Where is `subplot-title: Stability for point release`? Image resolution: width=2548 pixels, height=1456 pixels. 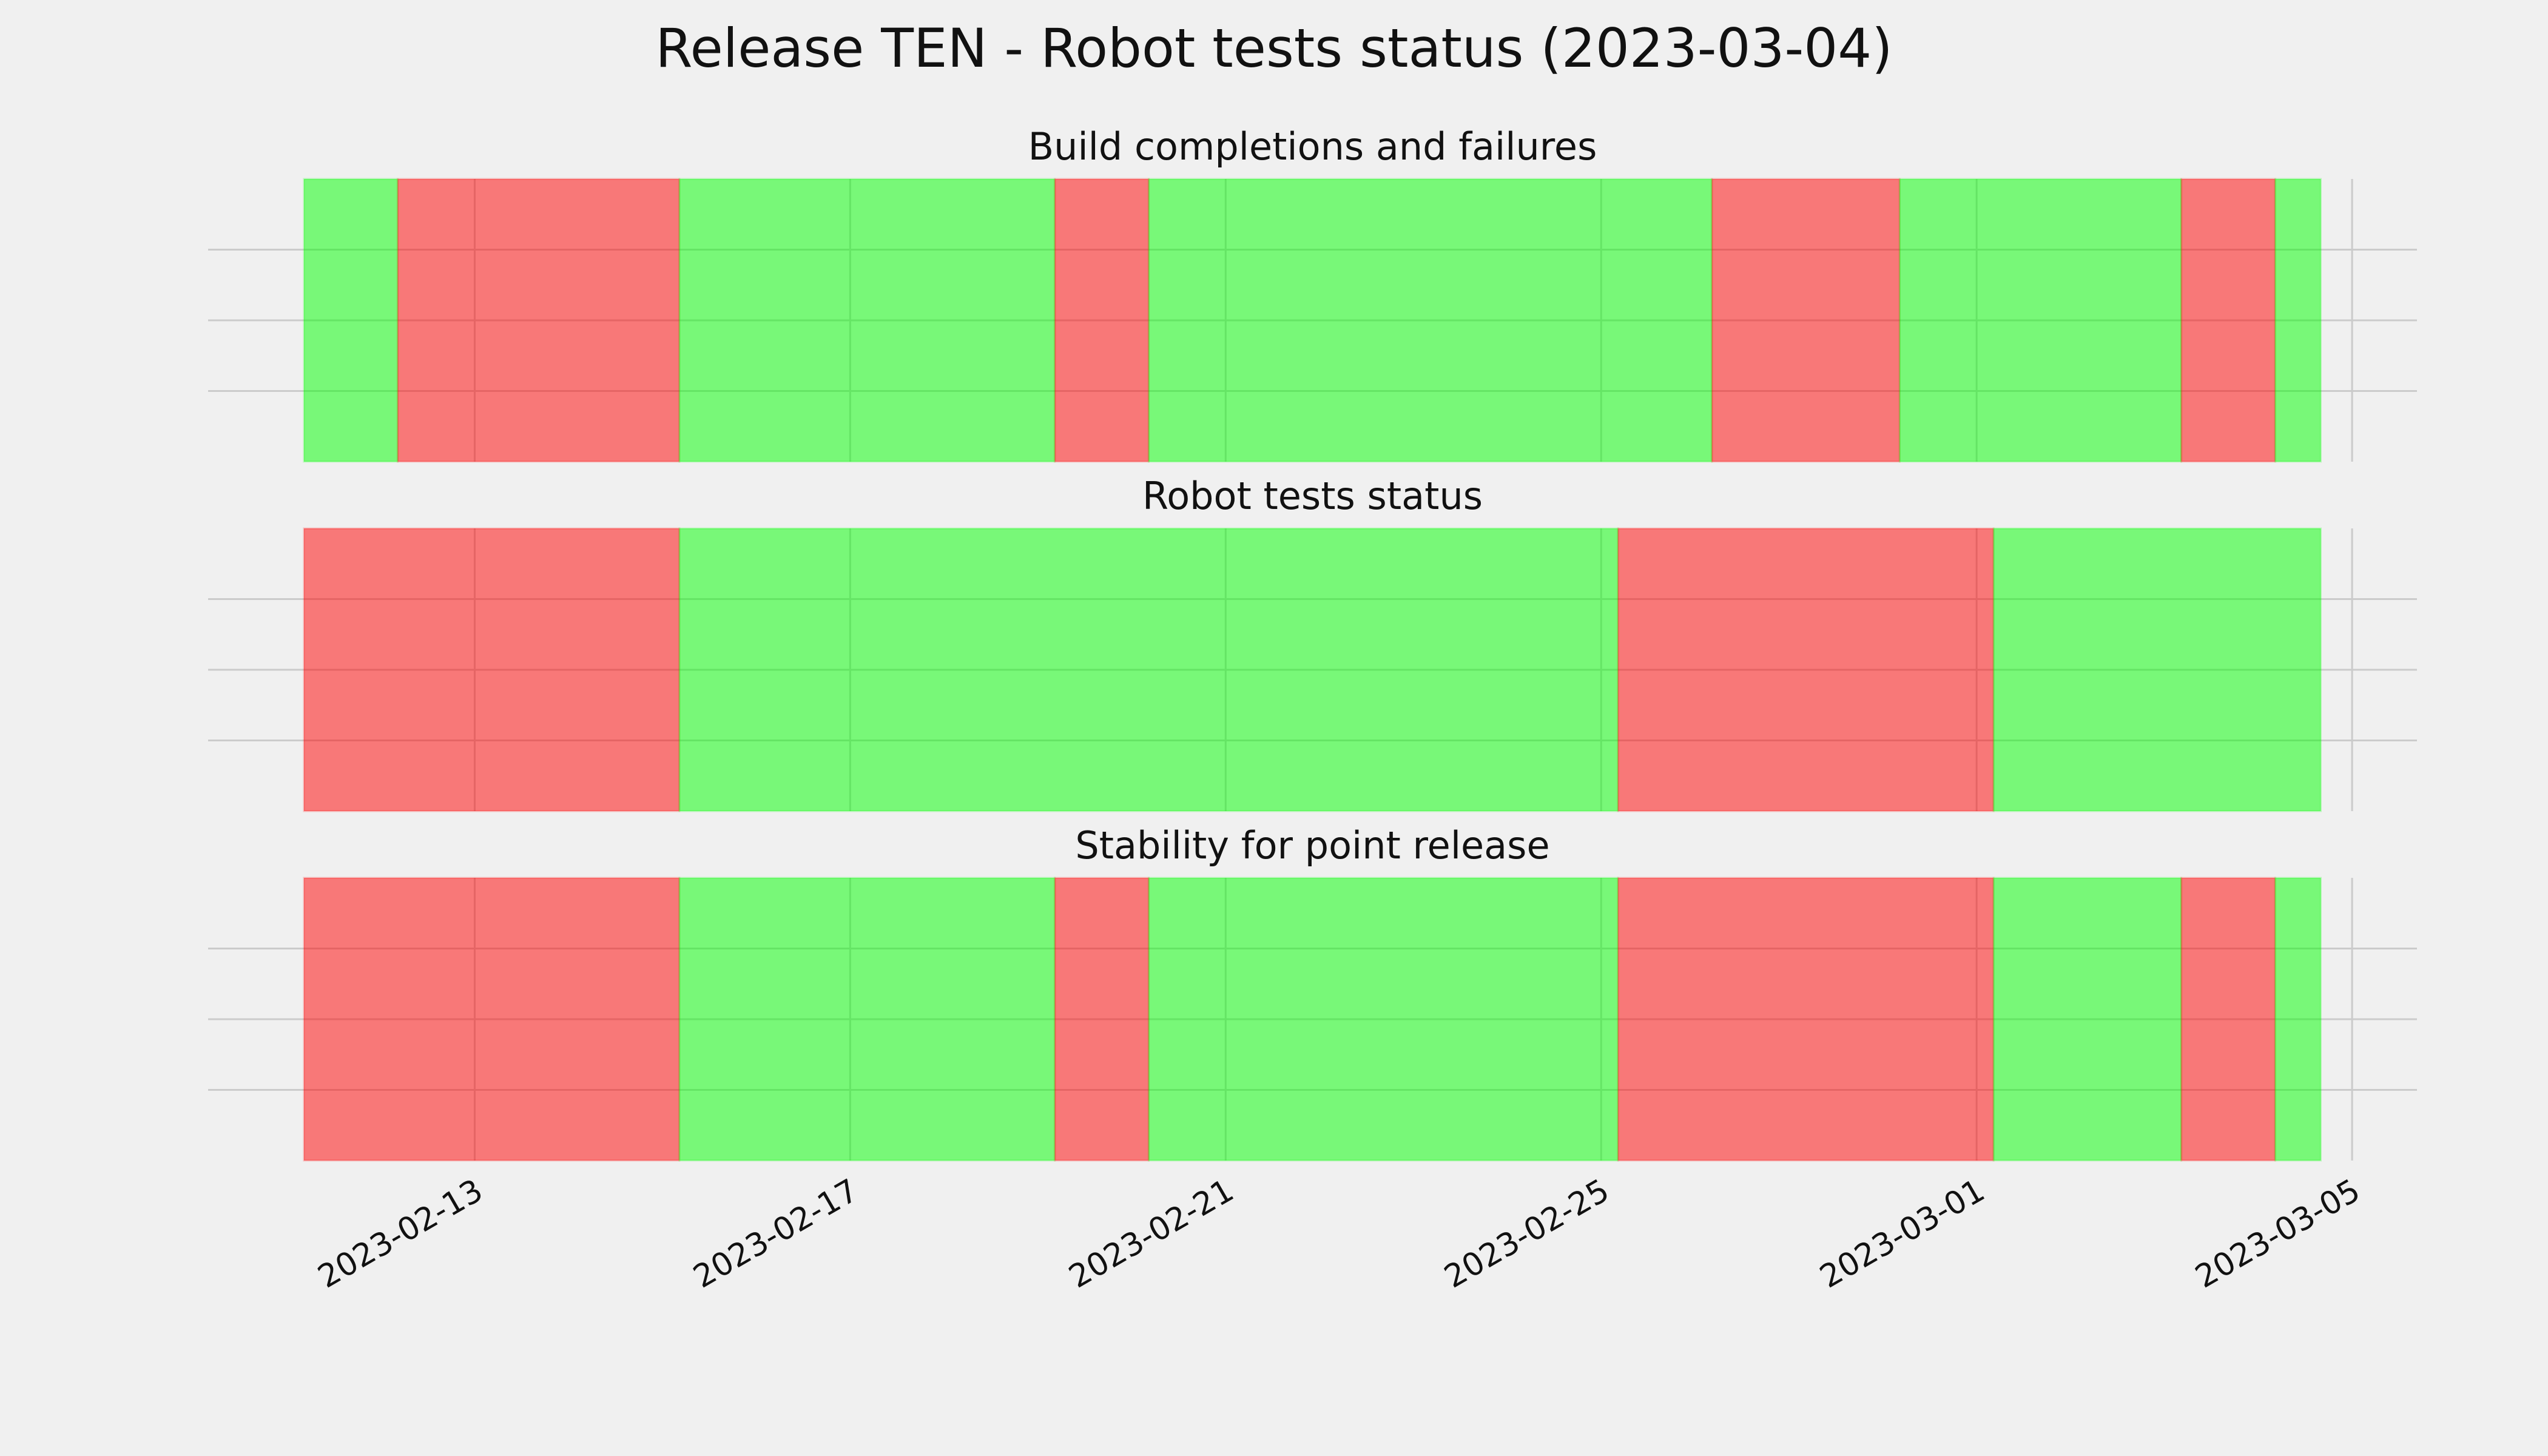 subplot-title: Stability for point release is located at coordinates (1312, 845).